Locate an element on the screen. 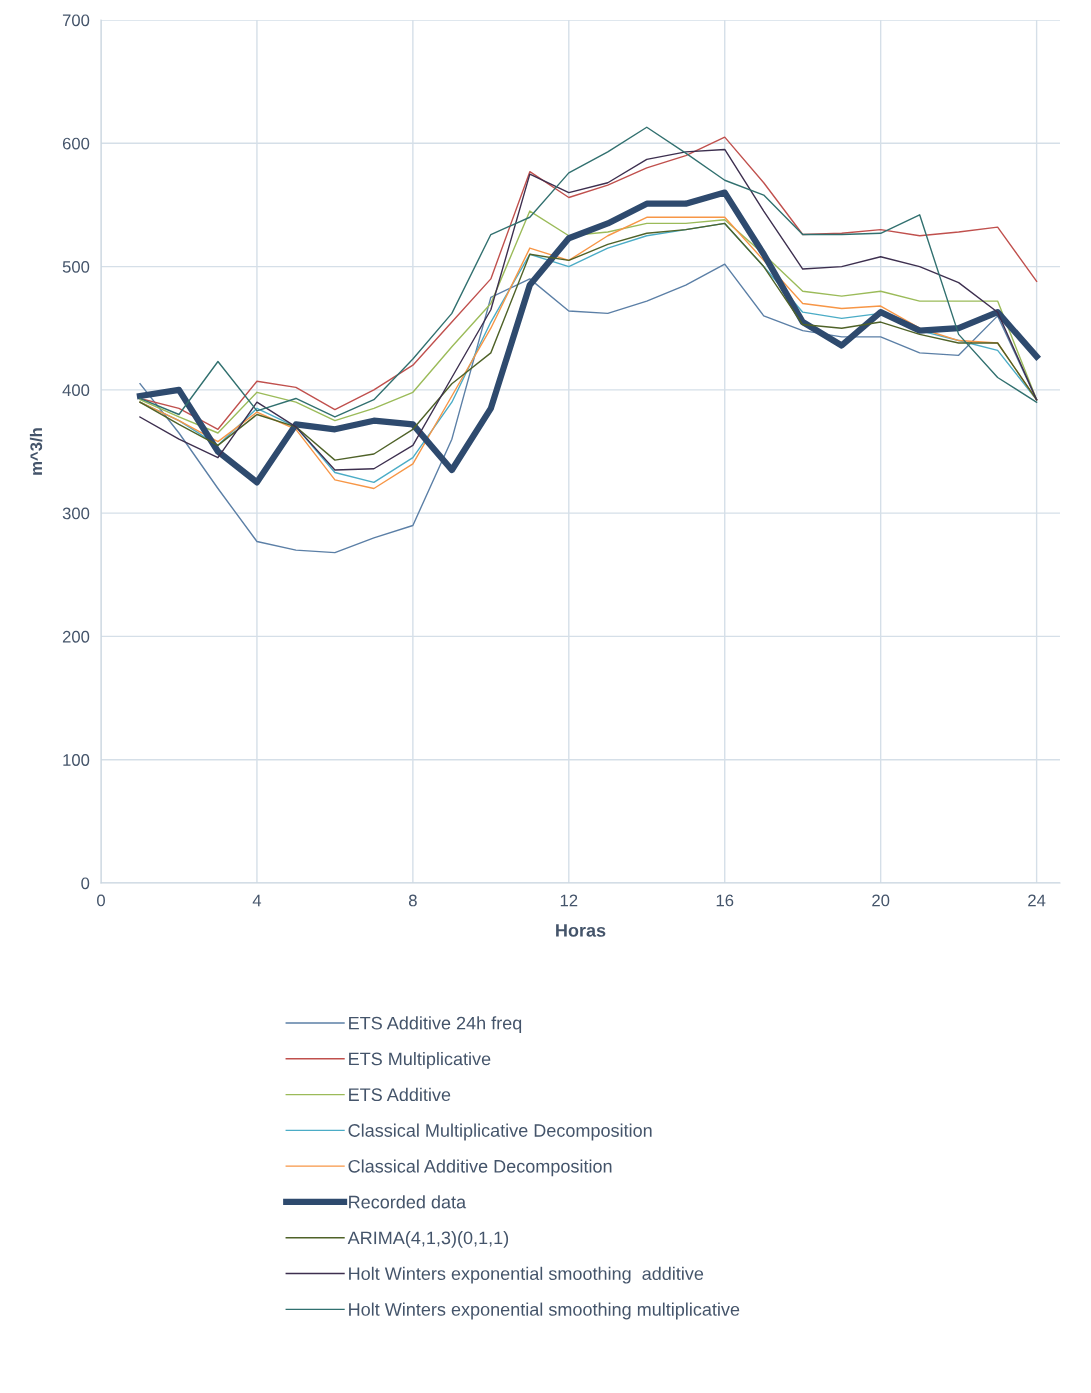 This screenshot has height=1393, width=1091. y-tick-label: 700 is located at coordinates (76, 20).